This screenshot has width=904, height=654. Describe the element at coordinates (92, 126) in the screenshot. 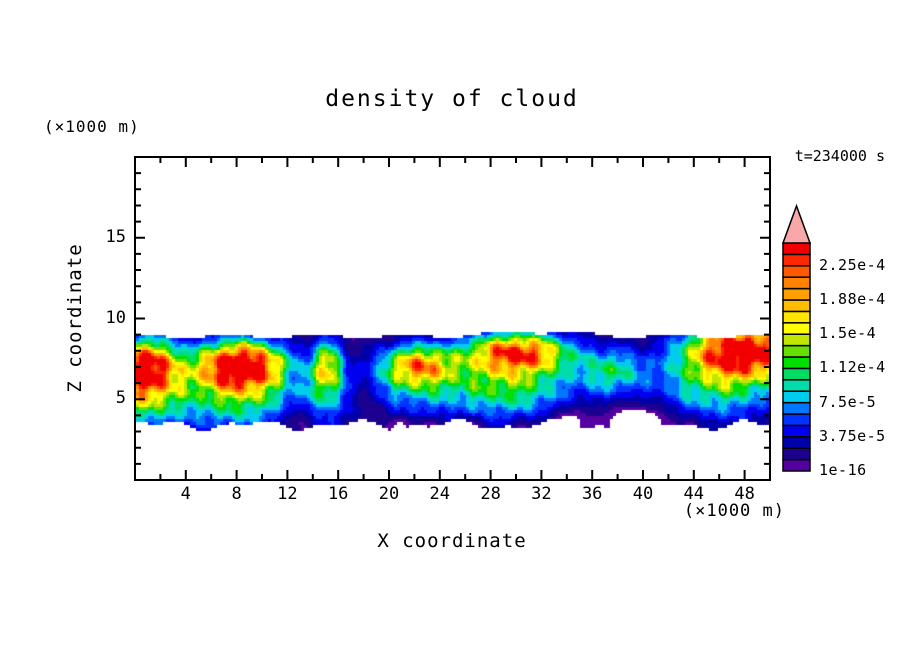

I see `y-axis-units-label: (×1000 m)` at that location.